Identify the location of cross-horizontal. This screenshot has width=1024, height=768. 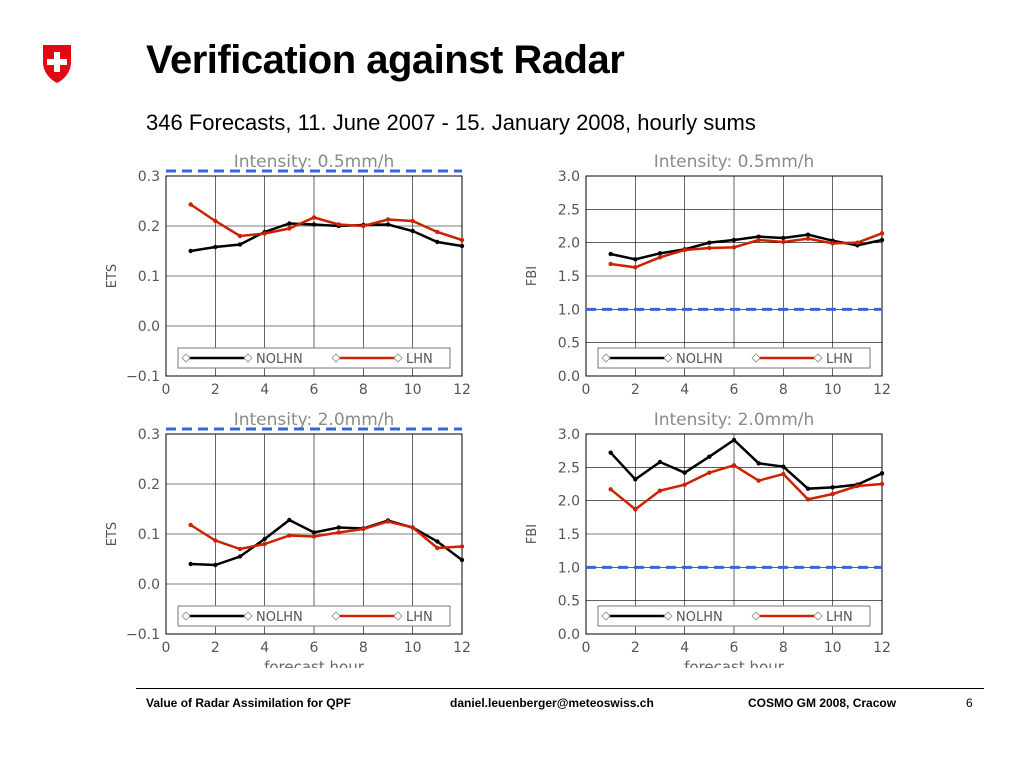
(57, 62).